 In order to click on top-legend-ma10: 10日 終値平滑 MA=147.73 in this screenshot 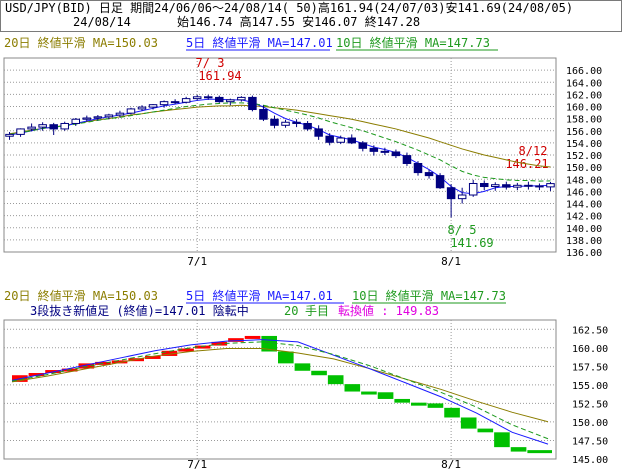, I will do `click(413, 42)`.